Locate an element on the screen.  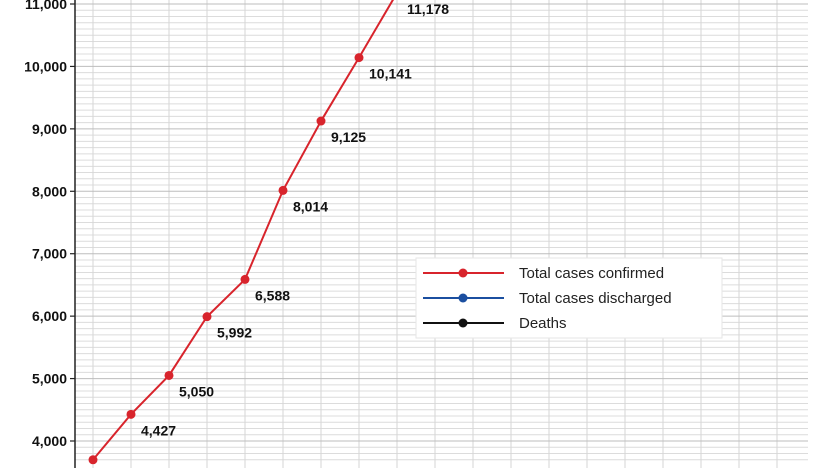
data-label: 4,427 is located at coordinates (158, 430).